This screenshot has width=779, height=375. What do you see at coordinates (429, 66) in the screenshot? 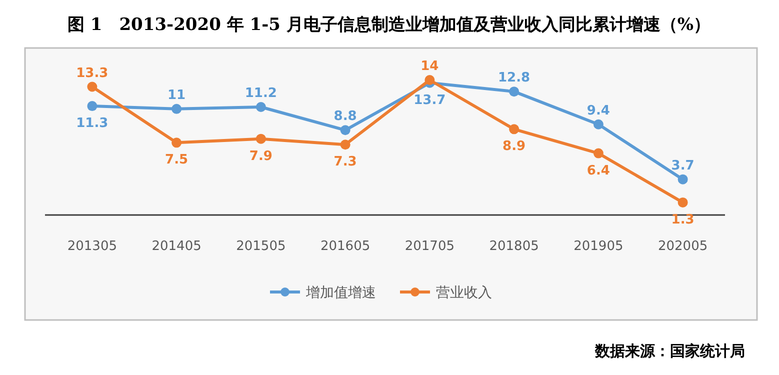
I see `data-label: 14` at bounding box center [429, 66].